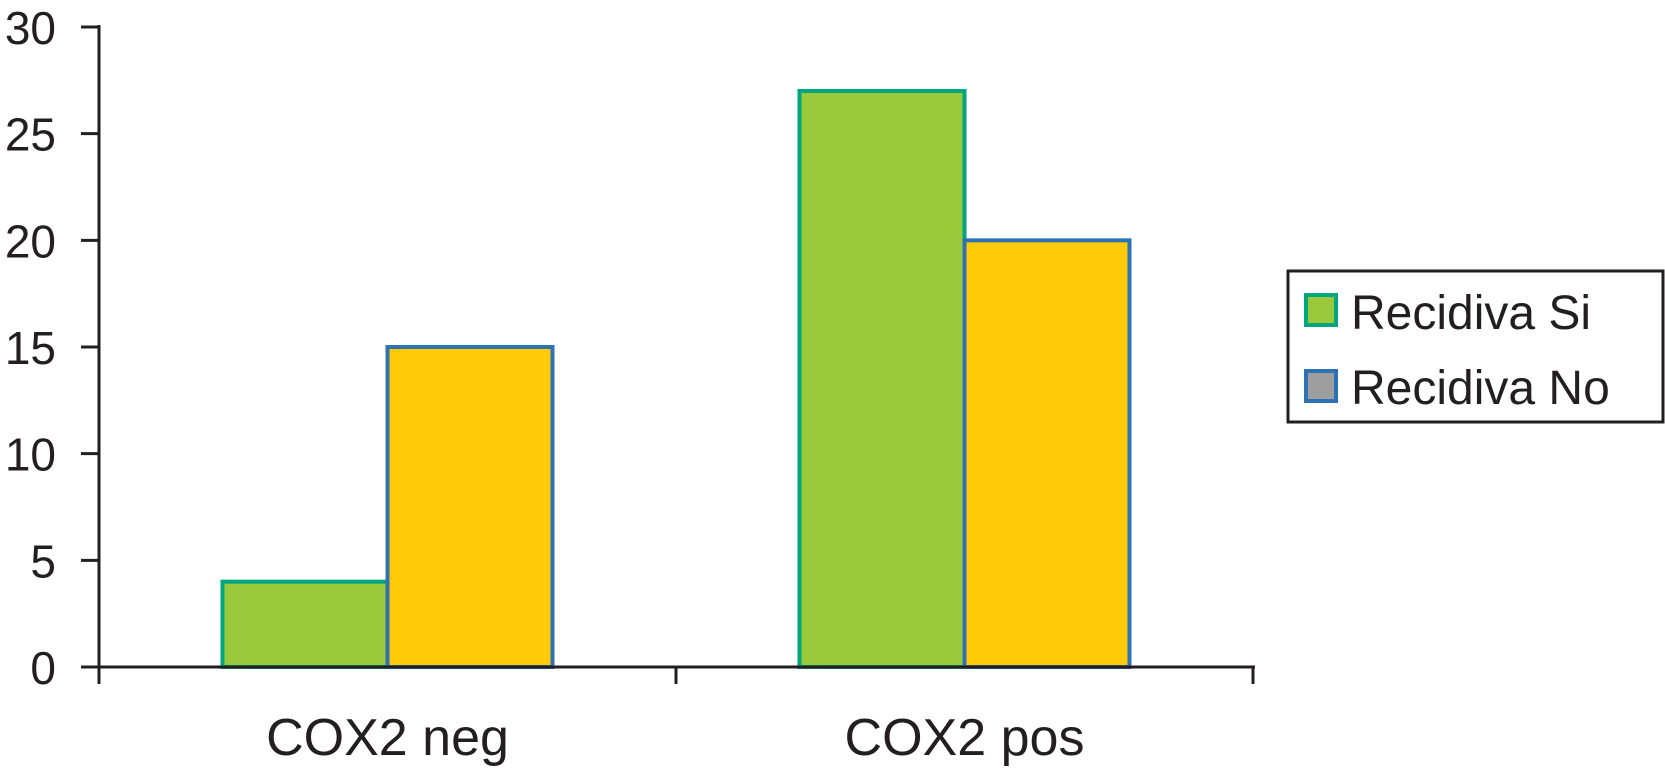 This screenshot has height=783, width=1665. Describe the element at coordinates (882, 379) in the screenshot. I see `bar-recidiva-si-cox2-pos` at that location.